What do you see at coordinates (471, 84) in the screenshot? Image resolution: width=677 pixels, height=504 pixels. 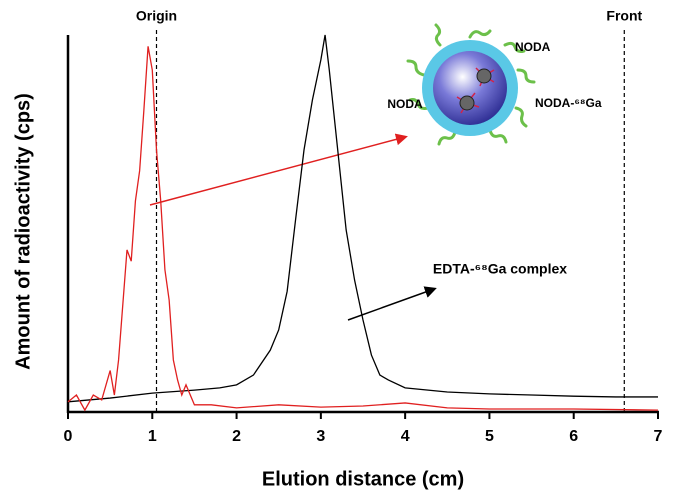 I see `nanoparticle-illustration` at bounding box center [471, 84].